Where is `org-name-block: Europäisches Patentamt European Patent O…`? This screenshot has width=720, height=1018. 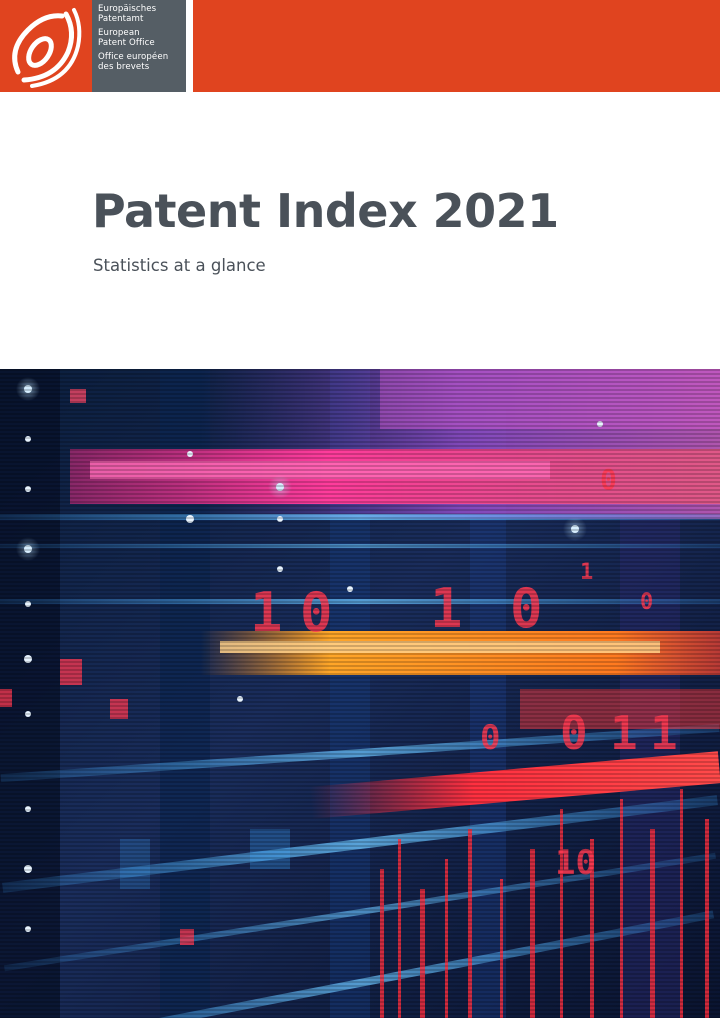 org-name-block: Europäisches Patentamt European Patent O… is located at coordinates (139, 46).